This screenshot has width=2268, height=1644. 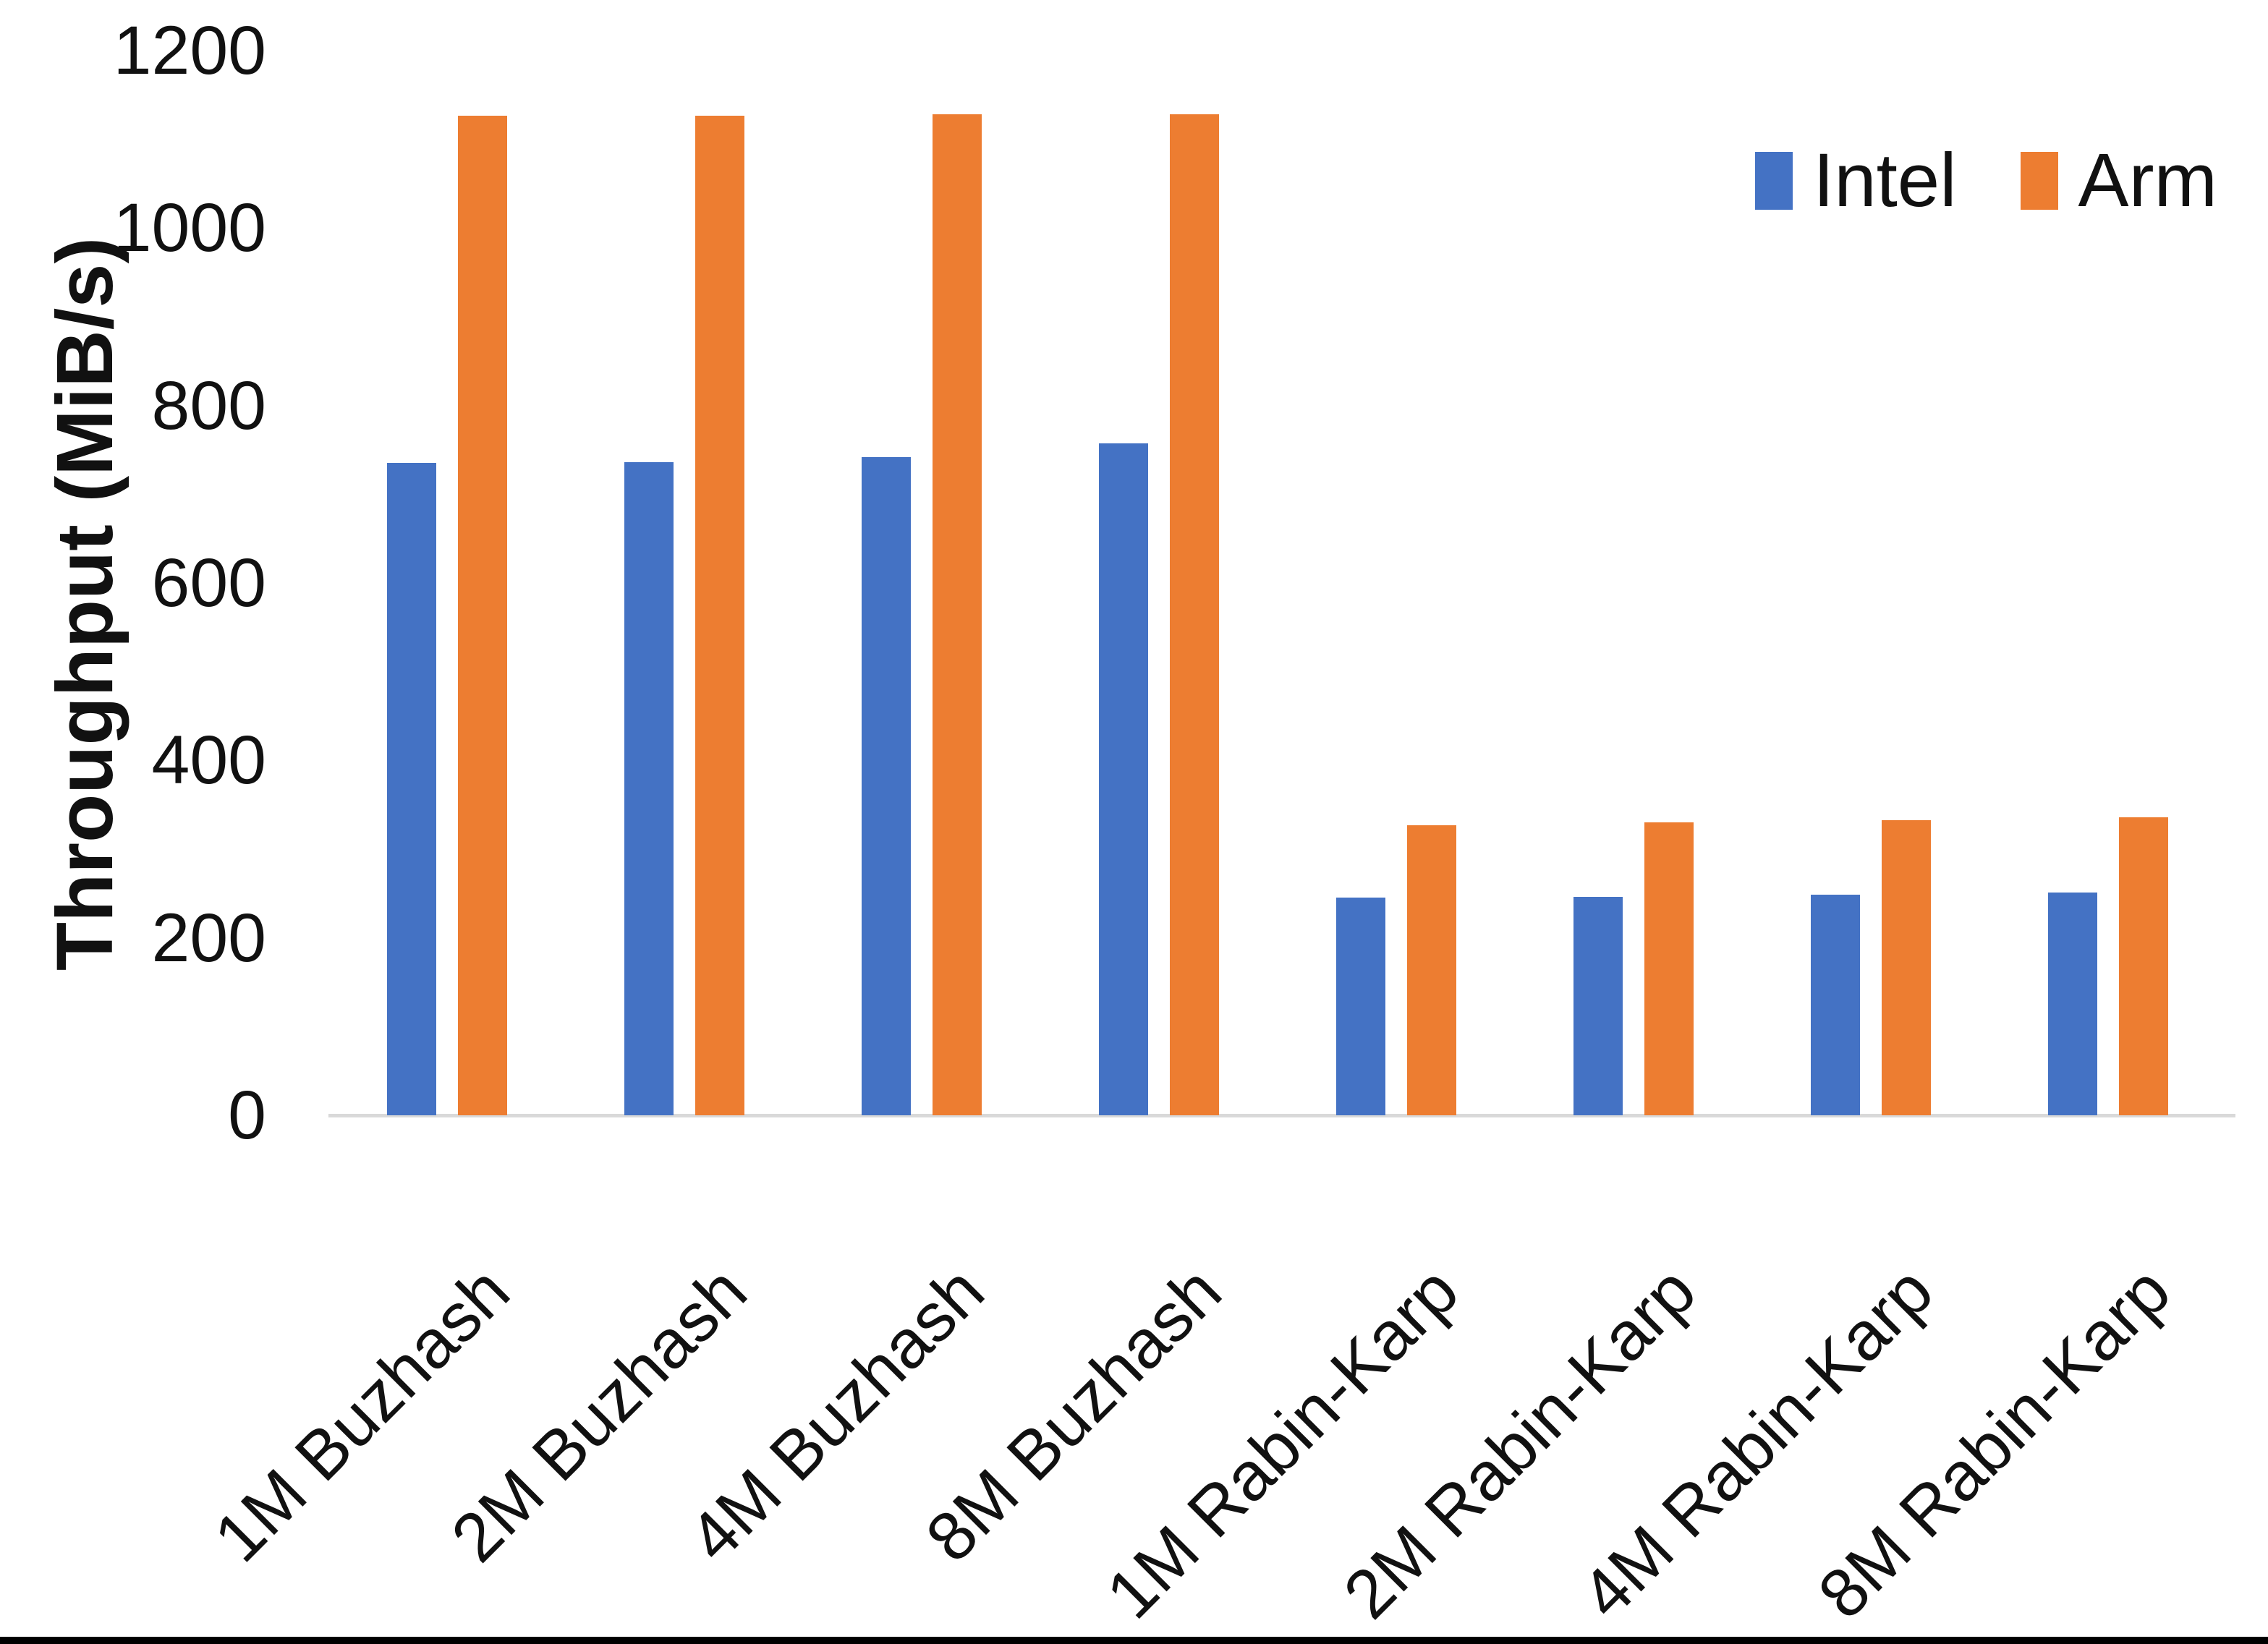 I want to click on bar-arm-4m-buzhash, so click(x=957, y=614).